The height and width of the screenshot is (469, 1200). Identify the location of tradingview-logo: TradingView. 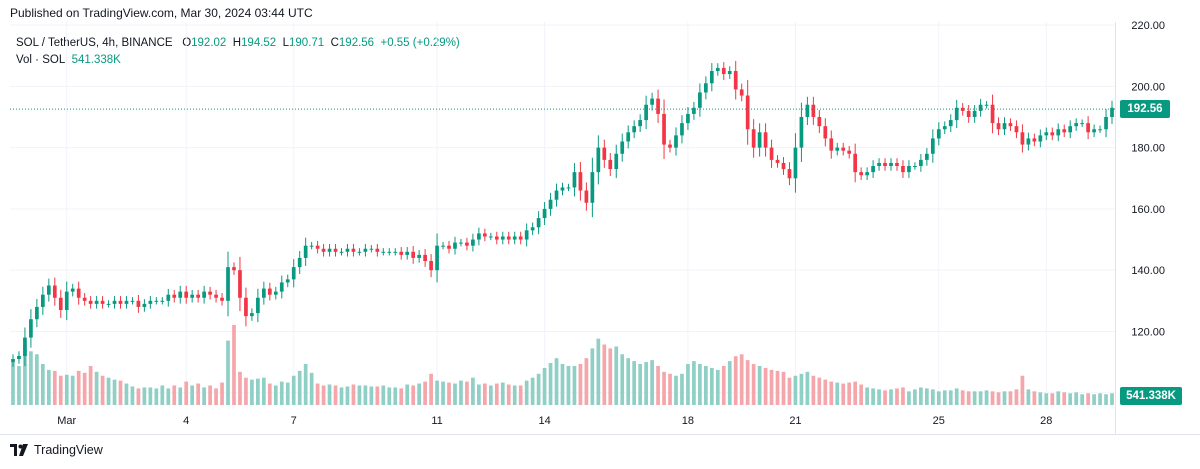
(56, 450).